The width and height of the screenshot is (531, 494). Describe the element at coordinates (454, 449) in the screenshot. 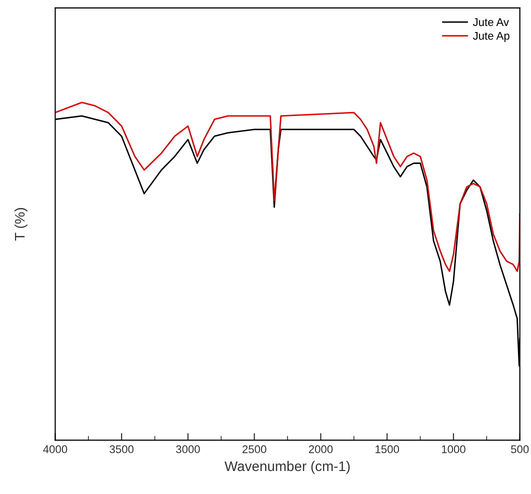

I see `x-tick-label: 1000` at that location.